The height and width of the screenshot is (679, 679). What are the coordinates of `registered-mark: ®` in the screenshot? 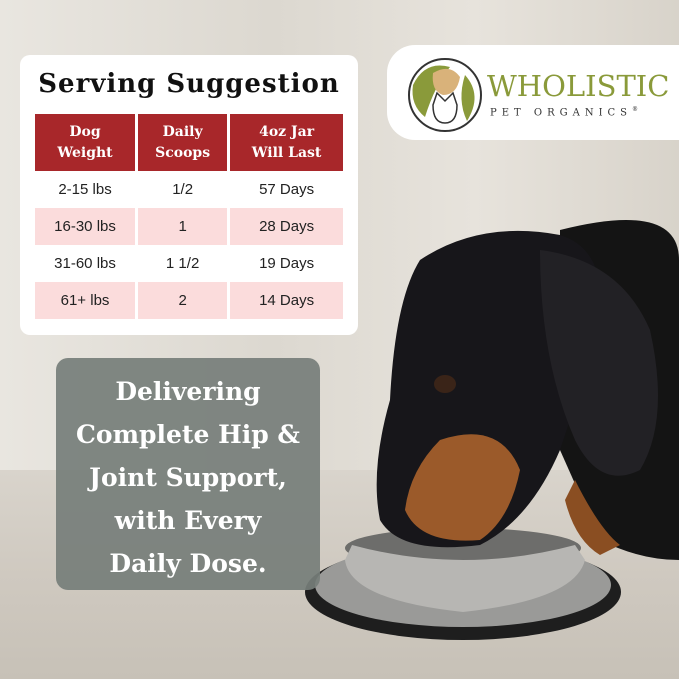 It's located at (635, 109).